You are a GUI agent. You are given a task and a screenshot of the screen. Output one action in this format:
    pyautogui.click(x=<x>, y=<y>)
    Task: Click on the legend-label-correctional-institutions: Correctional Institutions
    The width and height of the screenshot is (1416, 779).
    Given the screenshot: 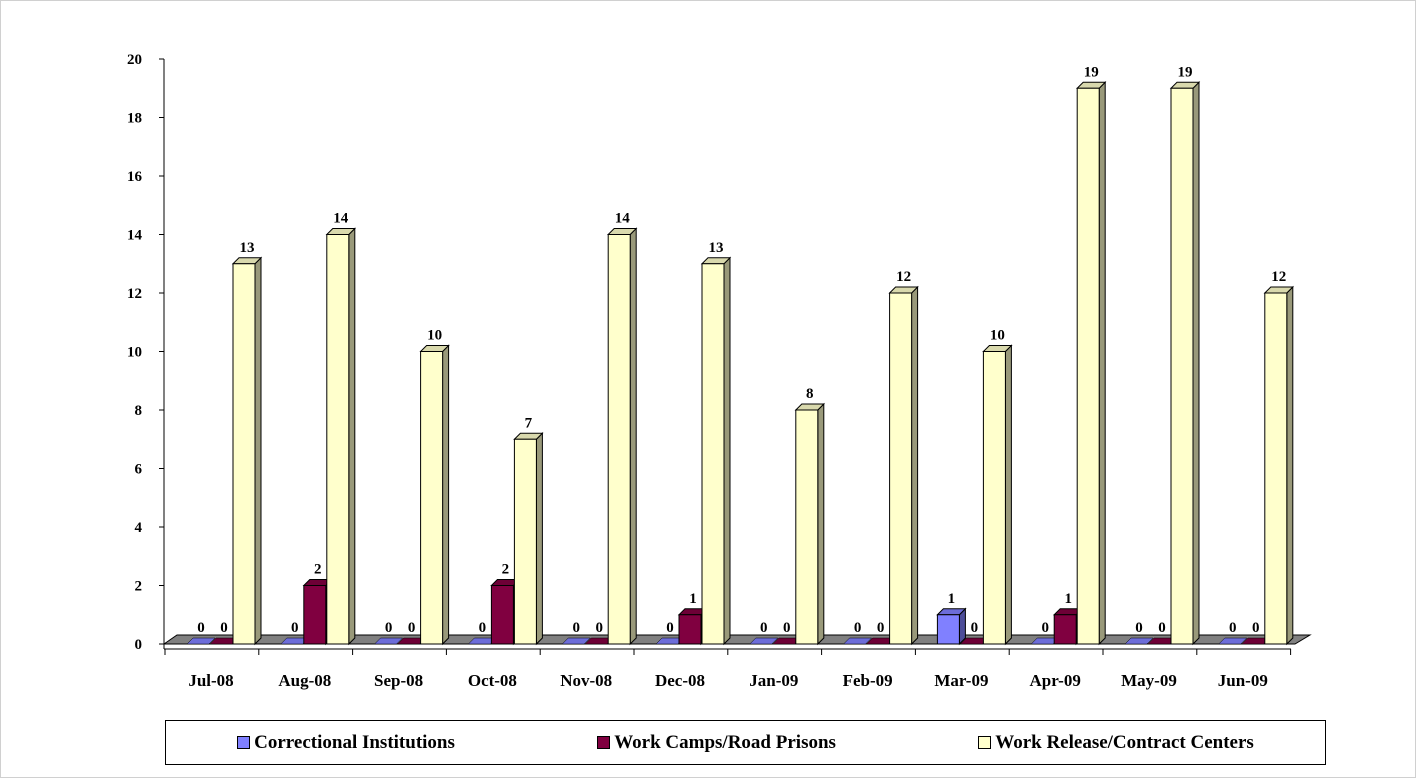 What is the action you would take?
    pyautogui.click(x=354, y=742)
    